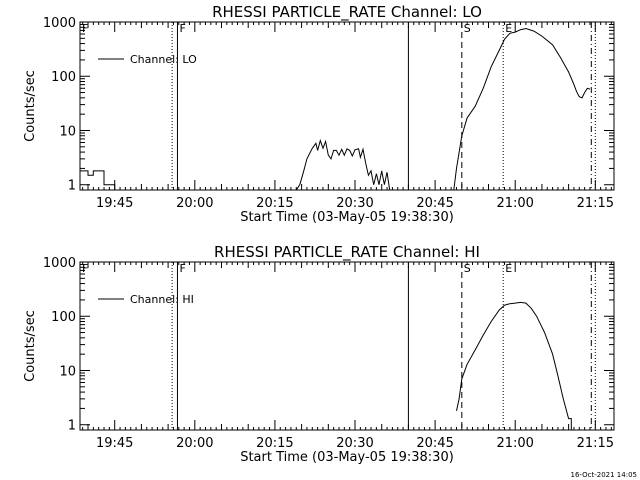 The width and height of the screenshot is (640, 480). Describe the element at coordinates (347, 252) in the screenshot. I see `chart-title: RHESSI PARTICLE_RATE Channel: HI` at that location.